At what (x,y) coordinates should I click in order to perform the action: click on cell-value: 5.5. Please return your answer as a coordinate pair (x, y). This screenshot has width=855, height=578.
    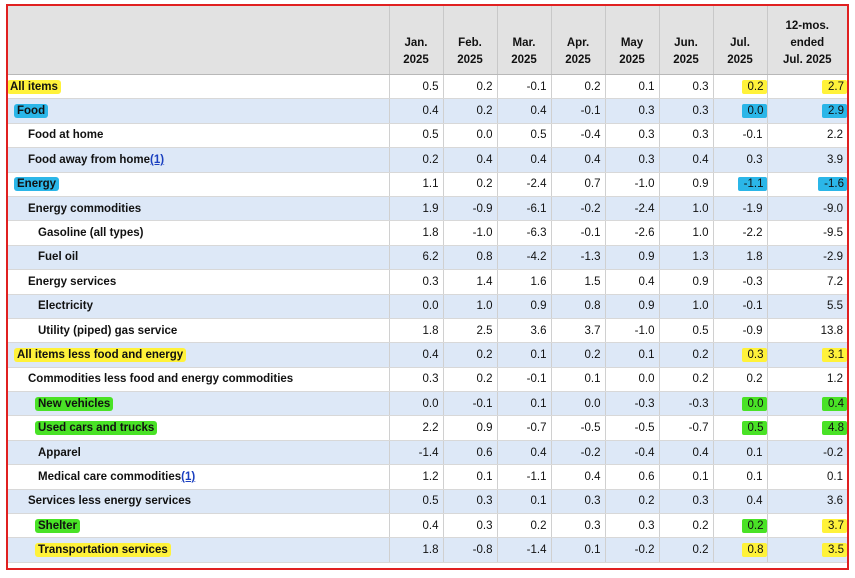
    Looking at the image, I should click on (835, 306).